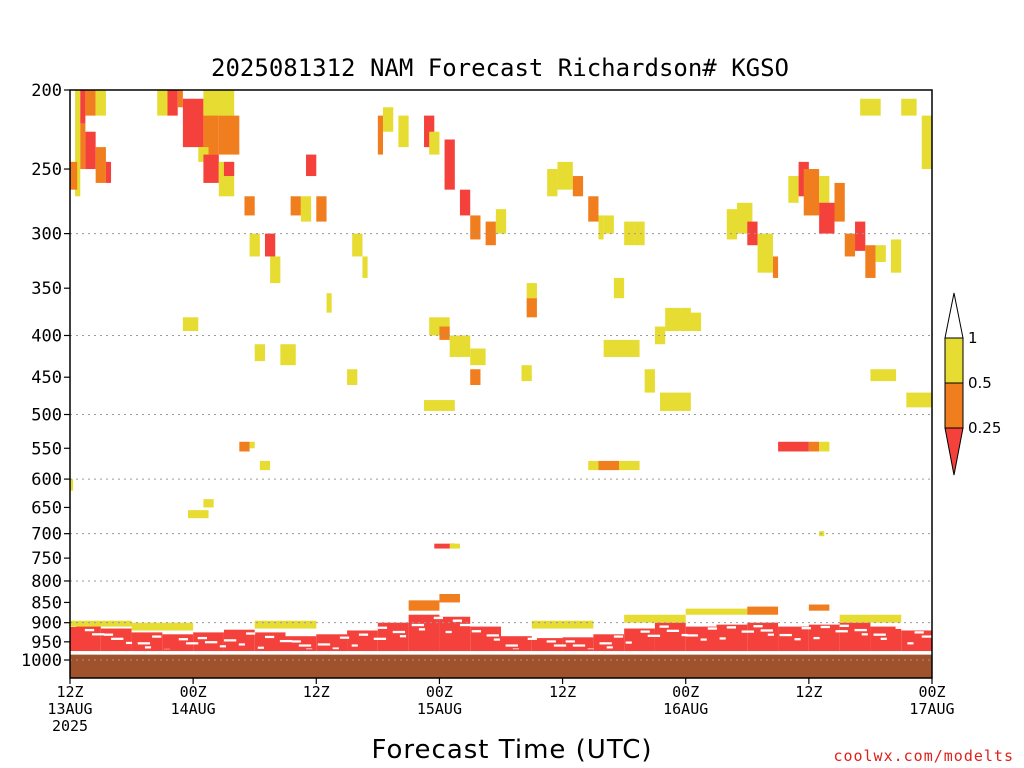 The height and width of the screenshot is (768, 1024). Describe the element at coordinates (316, 692) in the screenshot. I see `x-tick-label: 12Z` at that location.